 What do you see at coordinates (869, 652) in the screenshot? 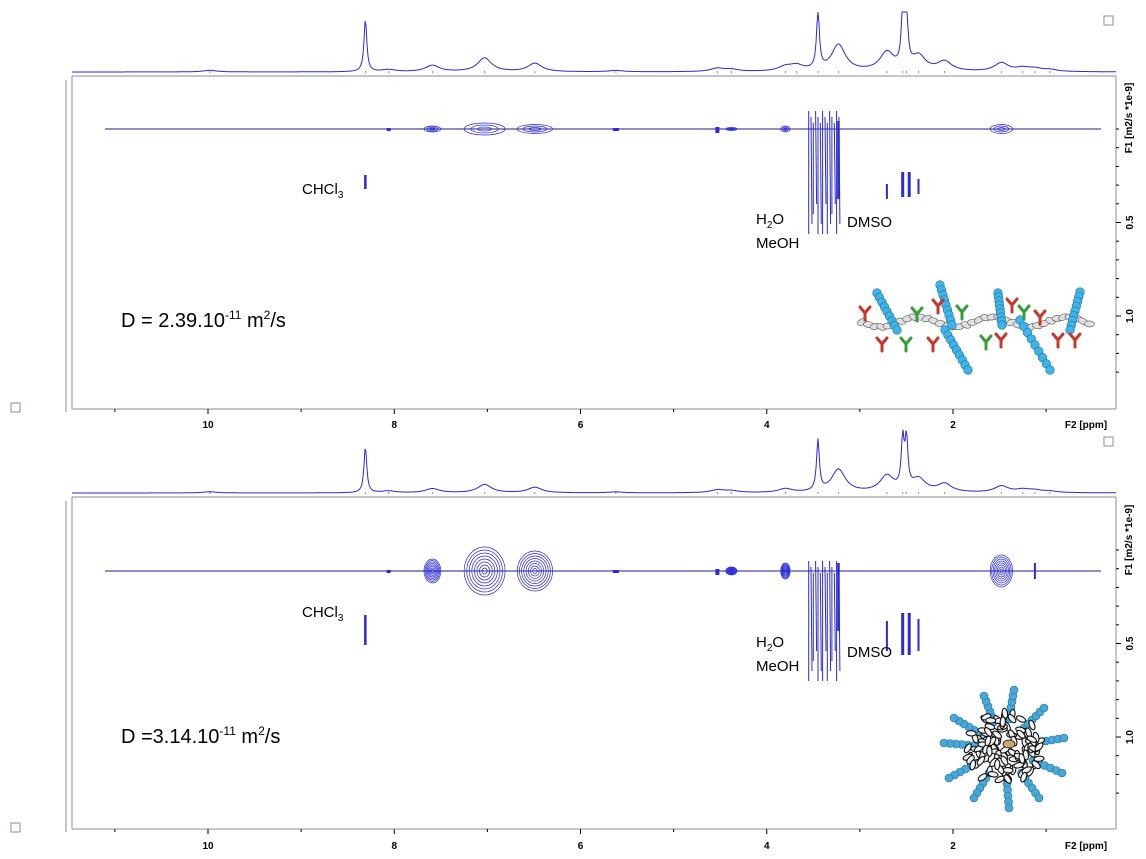
I see `dmso-label: DMSO` at bounding box center [869, 652].